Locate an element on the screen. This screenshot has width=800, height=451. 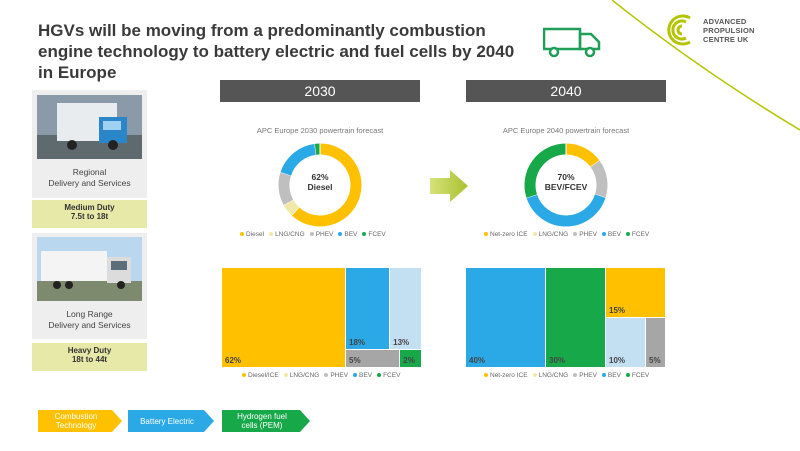
apc-logo-text: ADVANCED PROPULSION CENTRE UK is located at coordinates (729, 30).